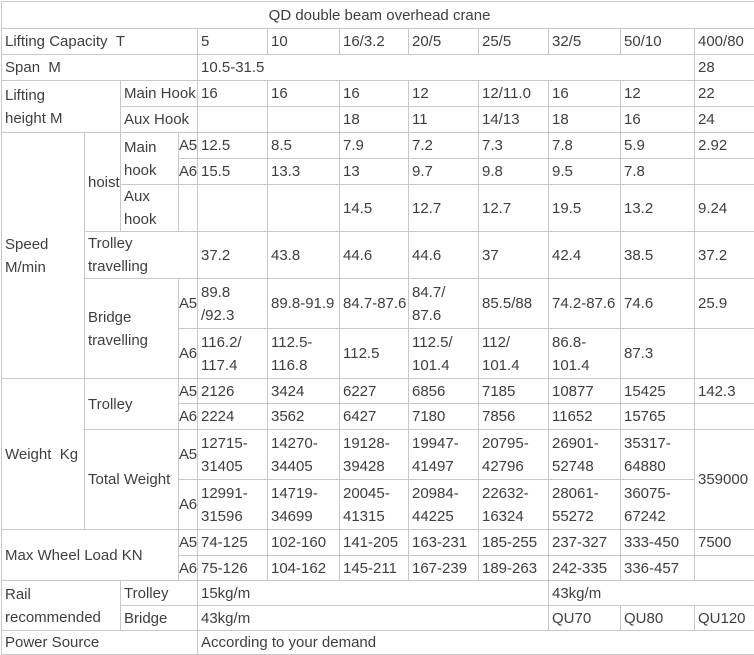 This screenshot has height=655, width=754. Describe the element at coordinates (585, 568) in the screenshot. I see `value-cell: 242-335` at that location.